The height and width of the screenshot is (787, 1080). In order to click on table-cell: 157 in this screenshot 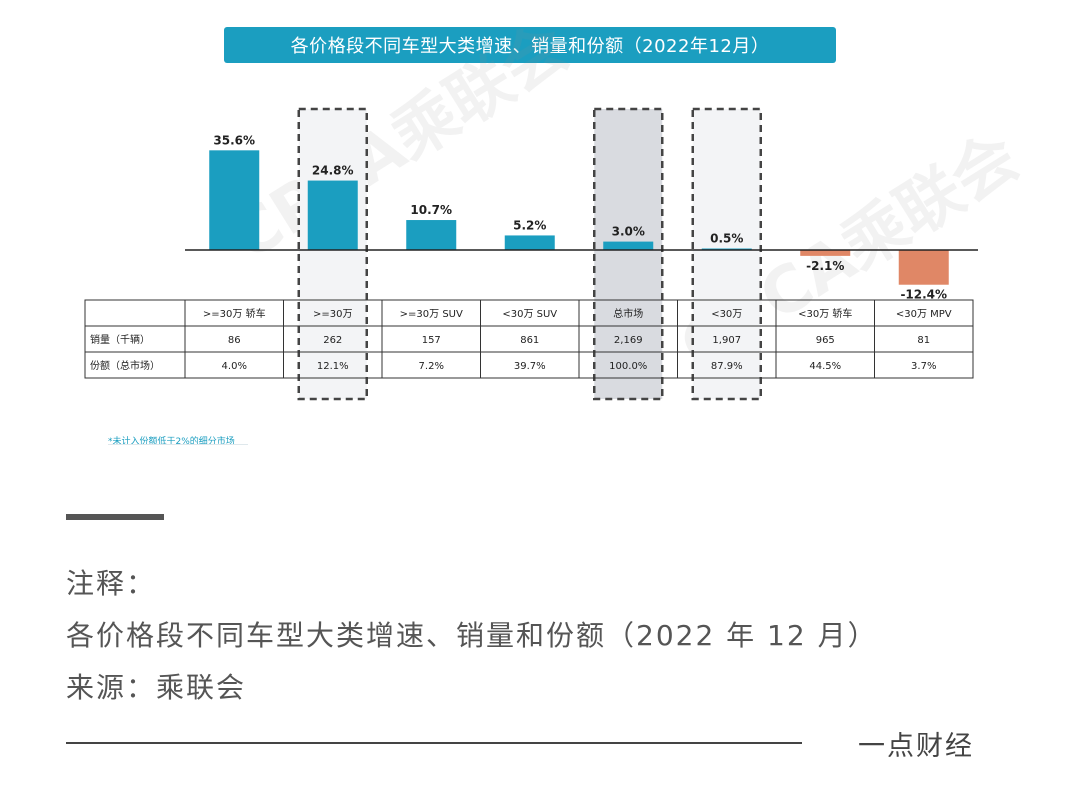, I will do `click(431, 340)`.